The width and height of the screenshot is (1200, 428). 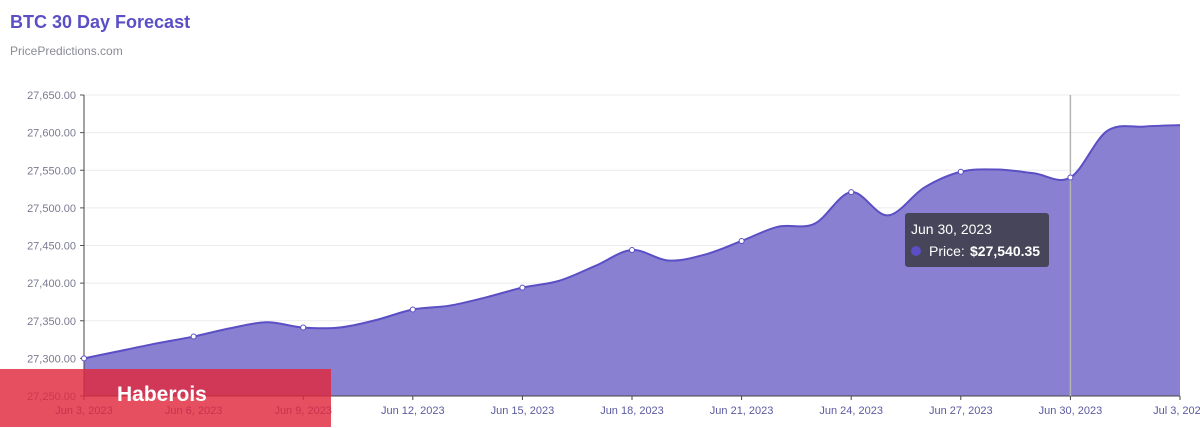 I want to click on y-tick-label: 27,350.00, so click(x=51, y=322).